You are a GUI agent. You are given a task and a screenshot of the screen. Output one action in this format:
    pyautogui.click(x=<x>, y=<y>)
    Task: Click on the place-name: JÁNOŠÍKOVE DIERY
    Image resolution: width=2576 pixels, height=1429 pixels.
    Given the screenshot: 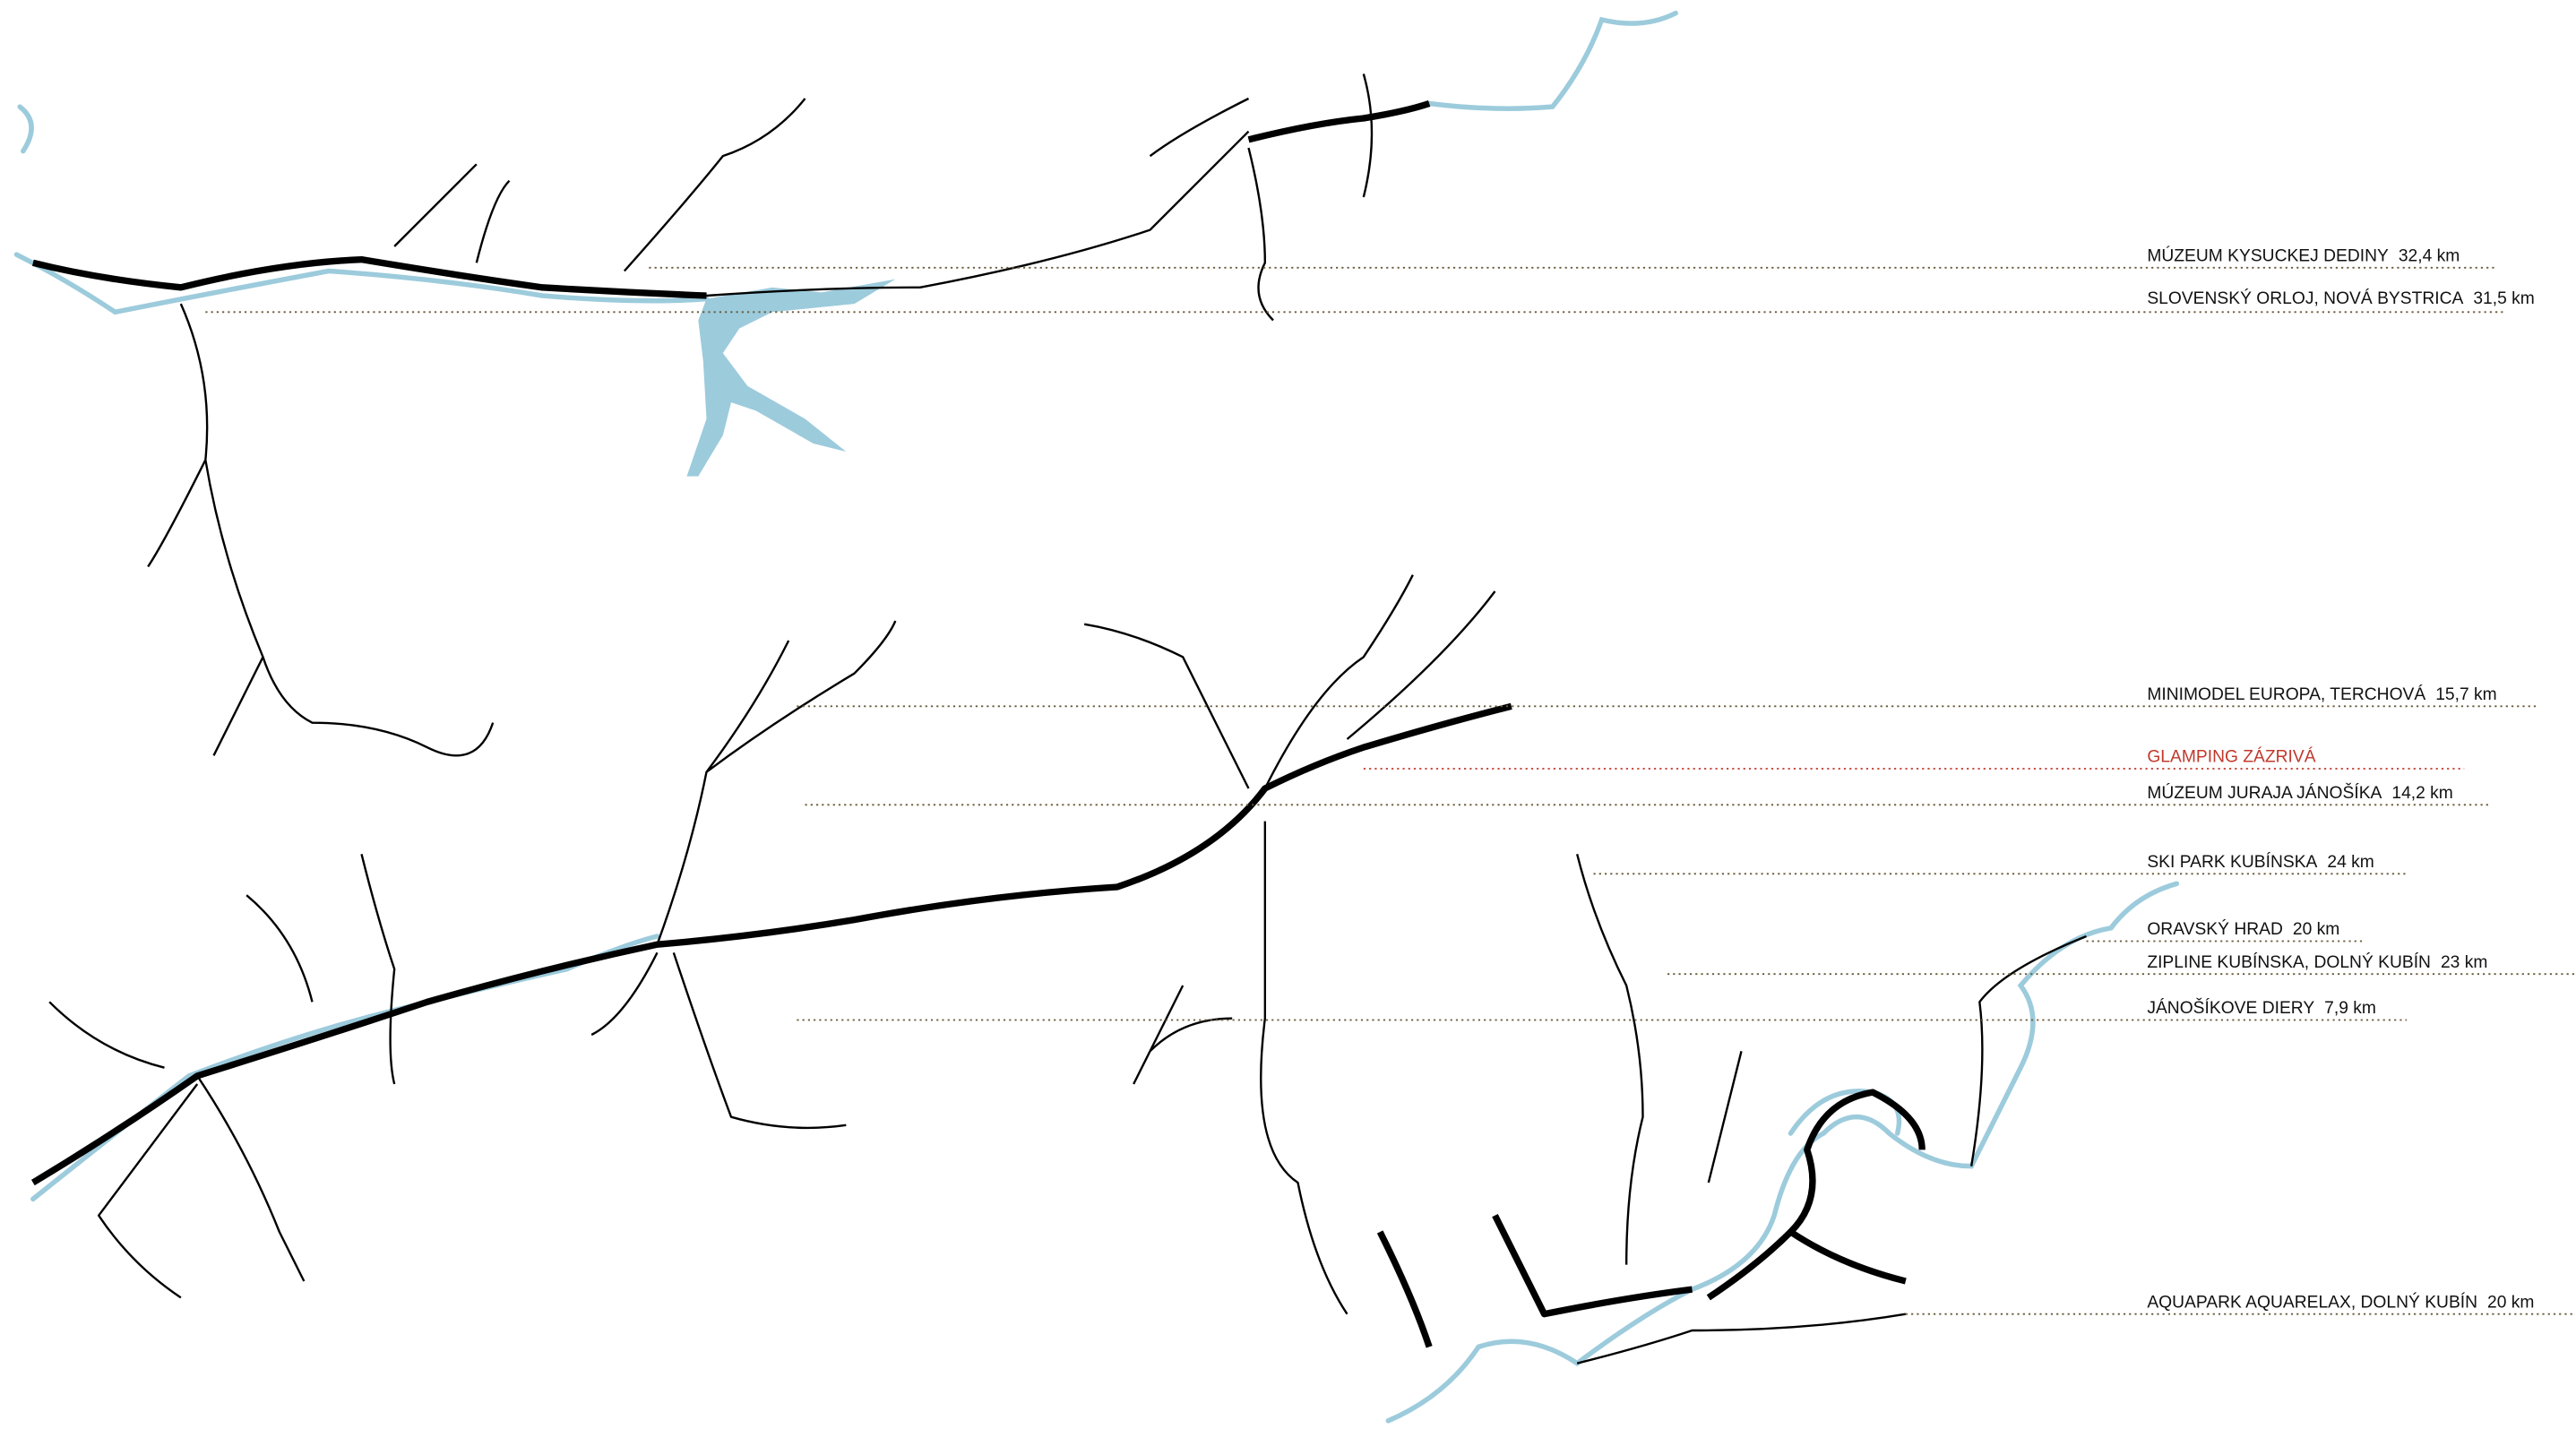 What is the action you would take?
    pyautogui.click(x=2230, y=1008)
    